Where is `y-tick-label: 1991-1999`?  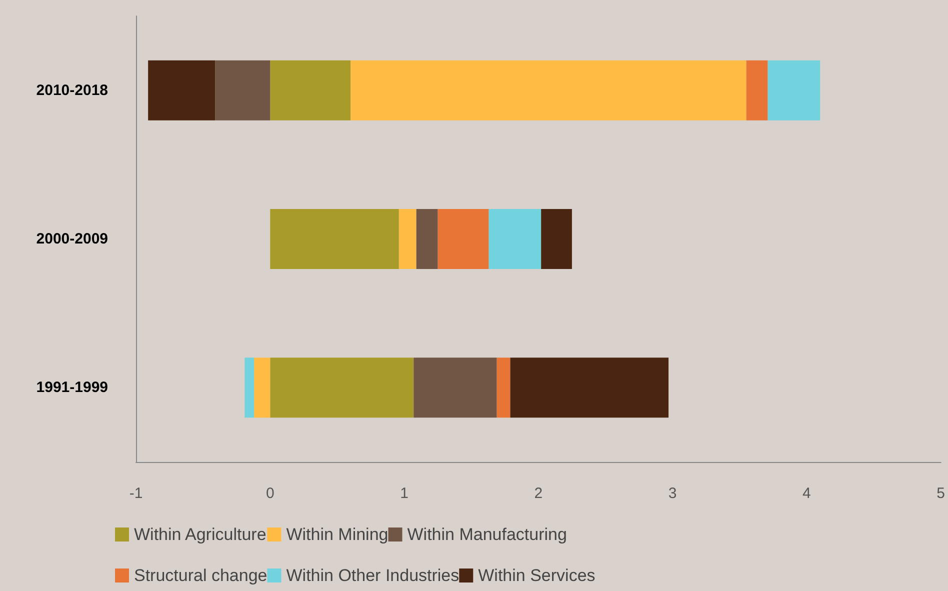
y-tick-label: 1991-1999 is located at coordinates (72, 387).